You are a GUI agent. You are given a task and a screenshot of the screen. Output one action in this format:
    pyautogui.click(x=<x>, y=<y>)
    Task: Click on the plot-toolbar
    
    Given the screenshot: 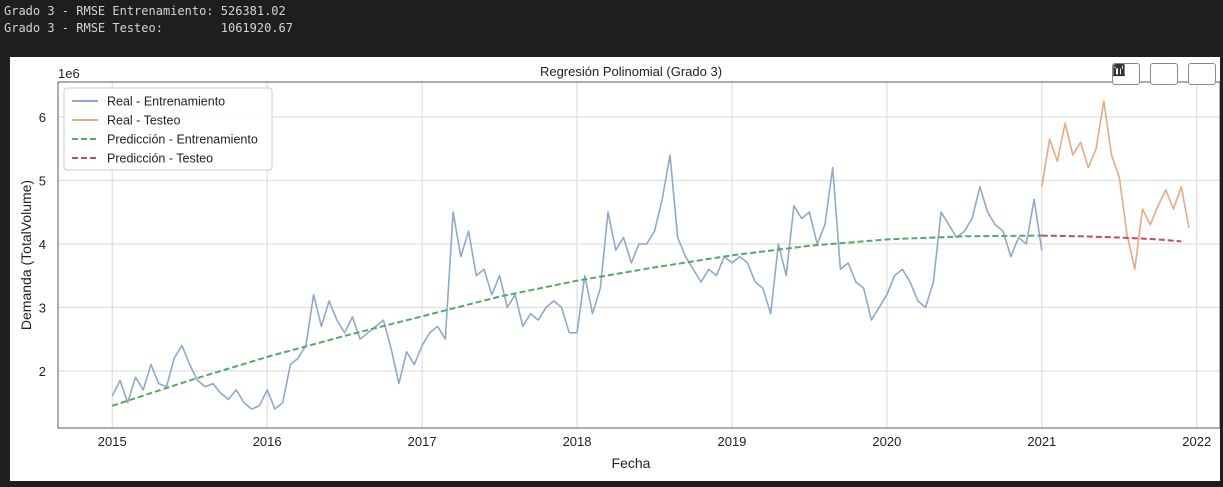 What is the action you would take?
    pyautogui.click(x=1164, y=74)
    